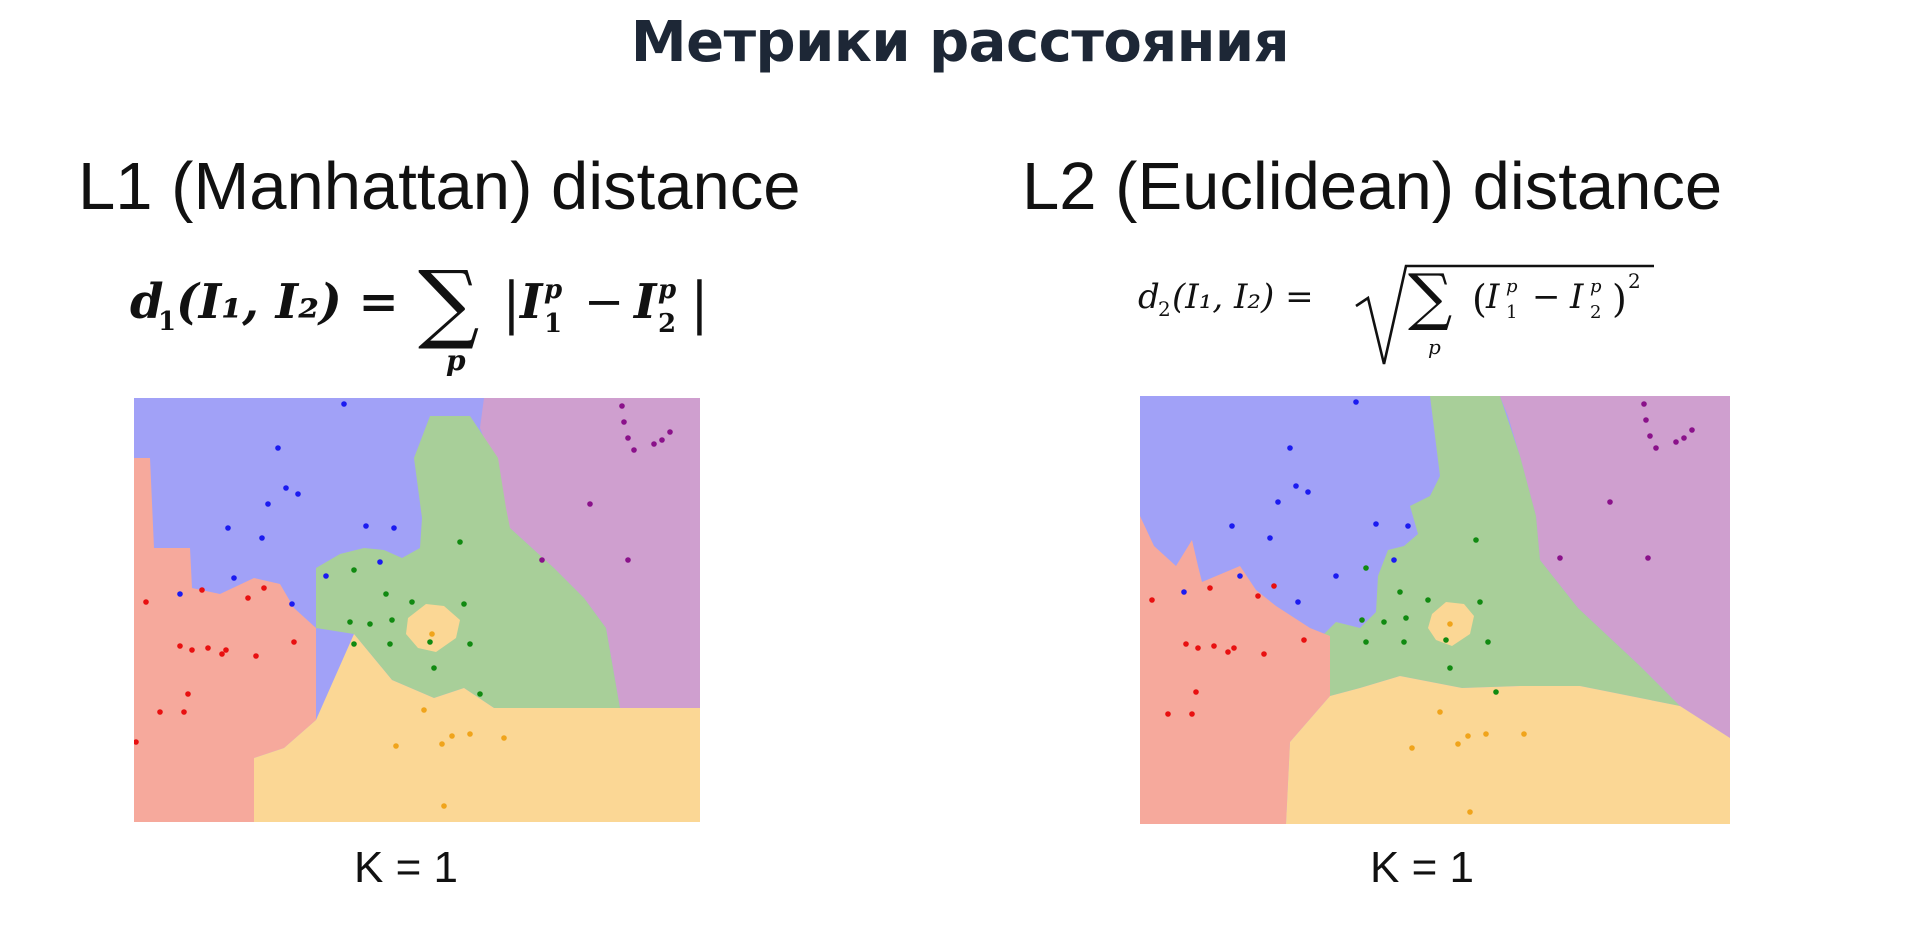 The width and height of the screenshot is (1920, 926). Describe the element at coordinates (477, 728) in the screenshot. I see `l1-region-yellow` at that location.